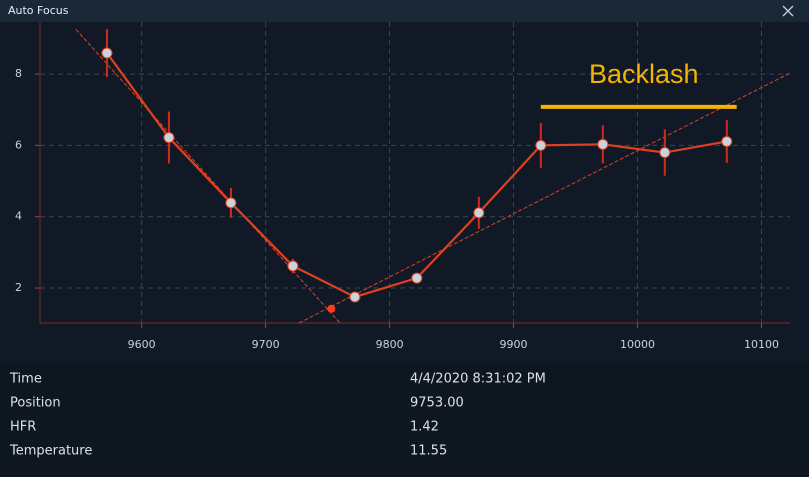 Image resolution: width=809 pixels, height=477 pixels. I want to click on x-tick-label: 10000, so click(637, 344).